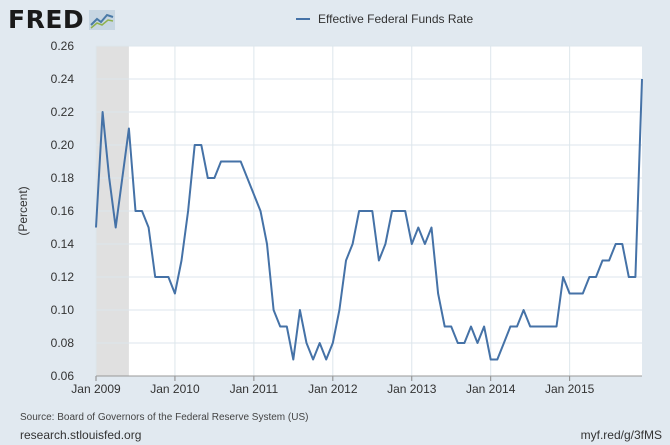 The width and height of the screenshot is (670, 445). What do you see at coordinates (303, 19) in the screenshot?
I see `legend-swatch` at bounding box center [303, 19].